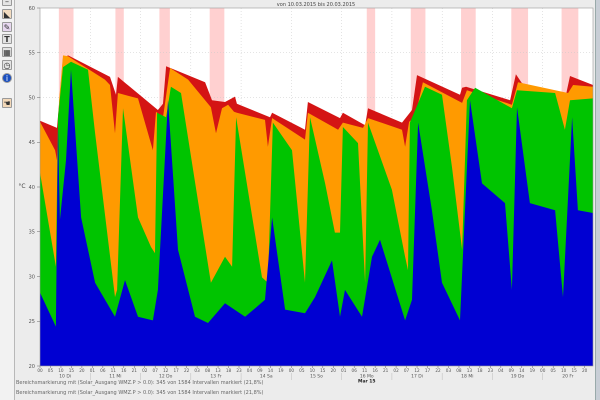 This screenshot has height=400, width=600. Describe the element at coordinates (7, 3) in the screenshot. I see `collapse-icon: –` at that location.